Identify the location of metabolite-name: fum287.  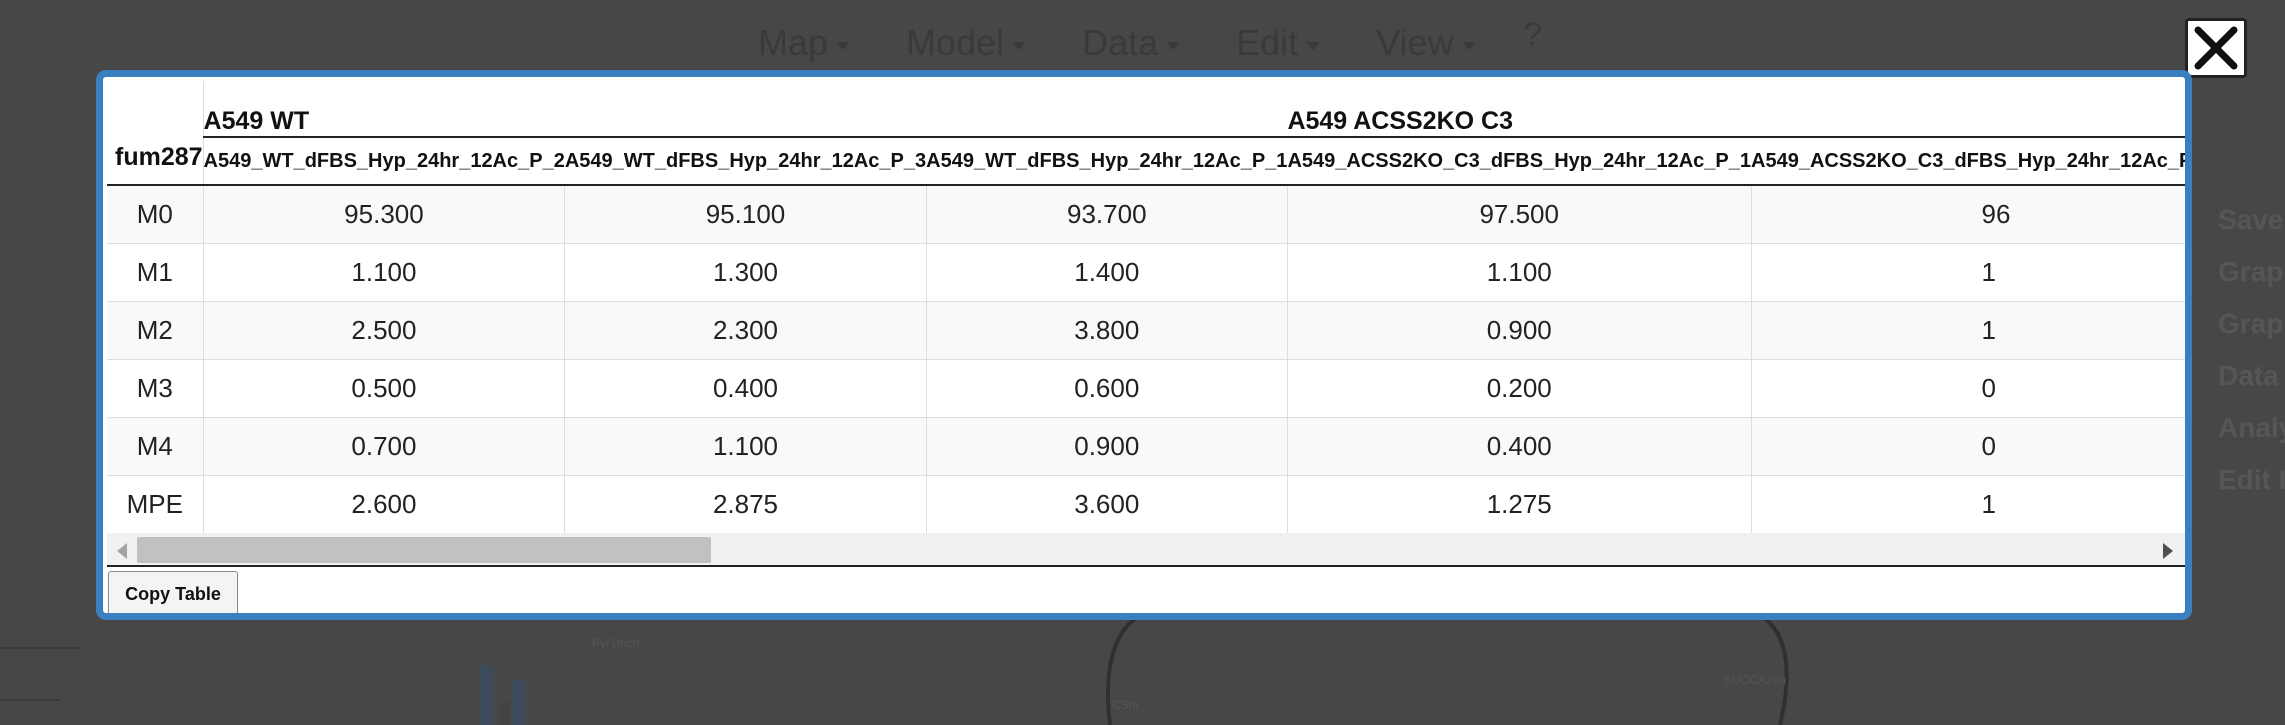
(155, 133).